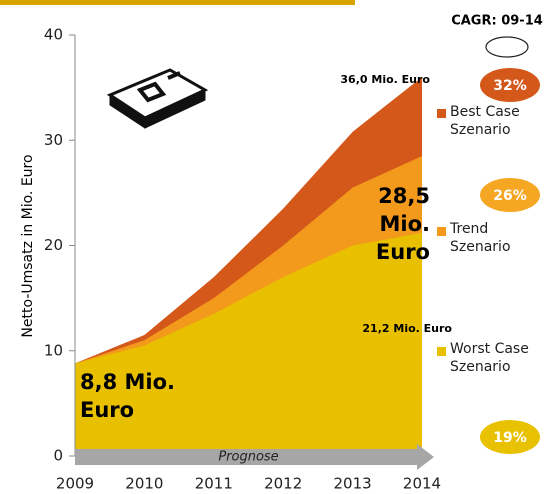 The image size is (557, 494). What do you see at coordinates (480, 238) in the screenshot?
I see `legend-label: Trend Szenario` at bounding box center [480, 238].